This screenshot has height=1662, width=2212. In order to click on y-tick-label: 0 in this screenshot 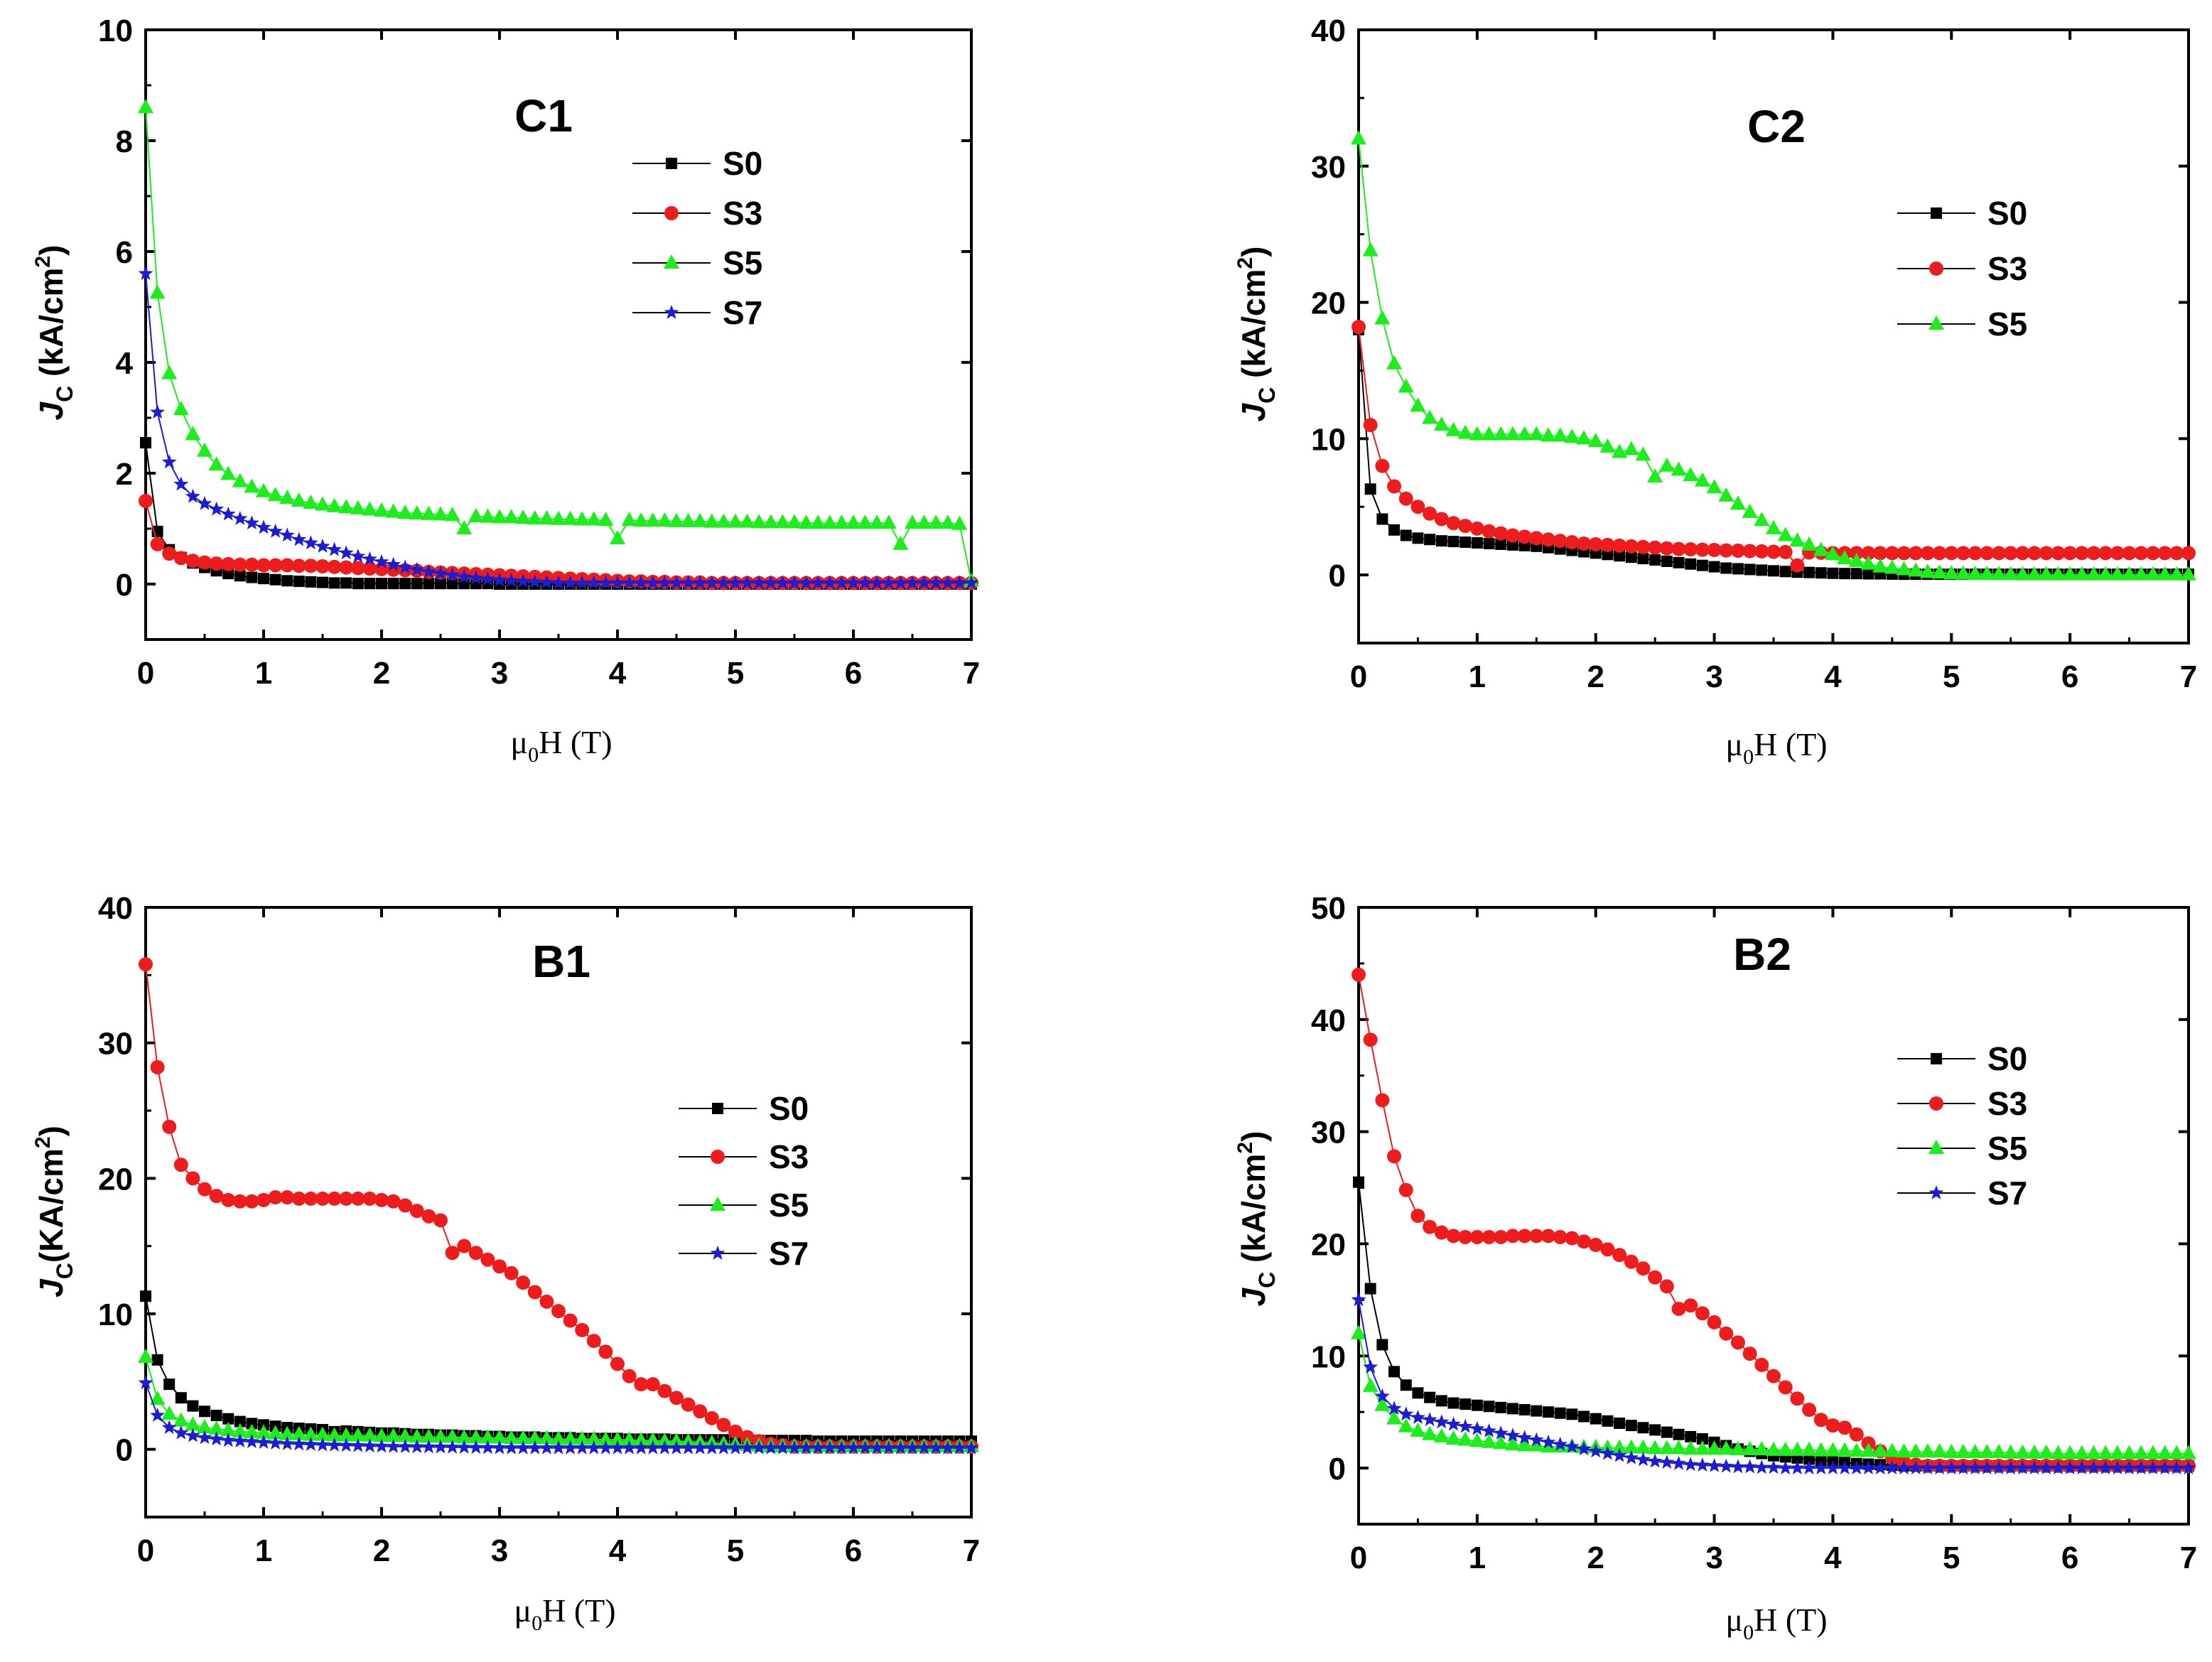, I will do `click(124, 585)`.